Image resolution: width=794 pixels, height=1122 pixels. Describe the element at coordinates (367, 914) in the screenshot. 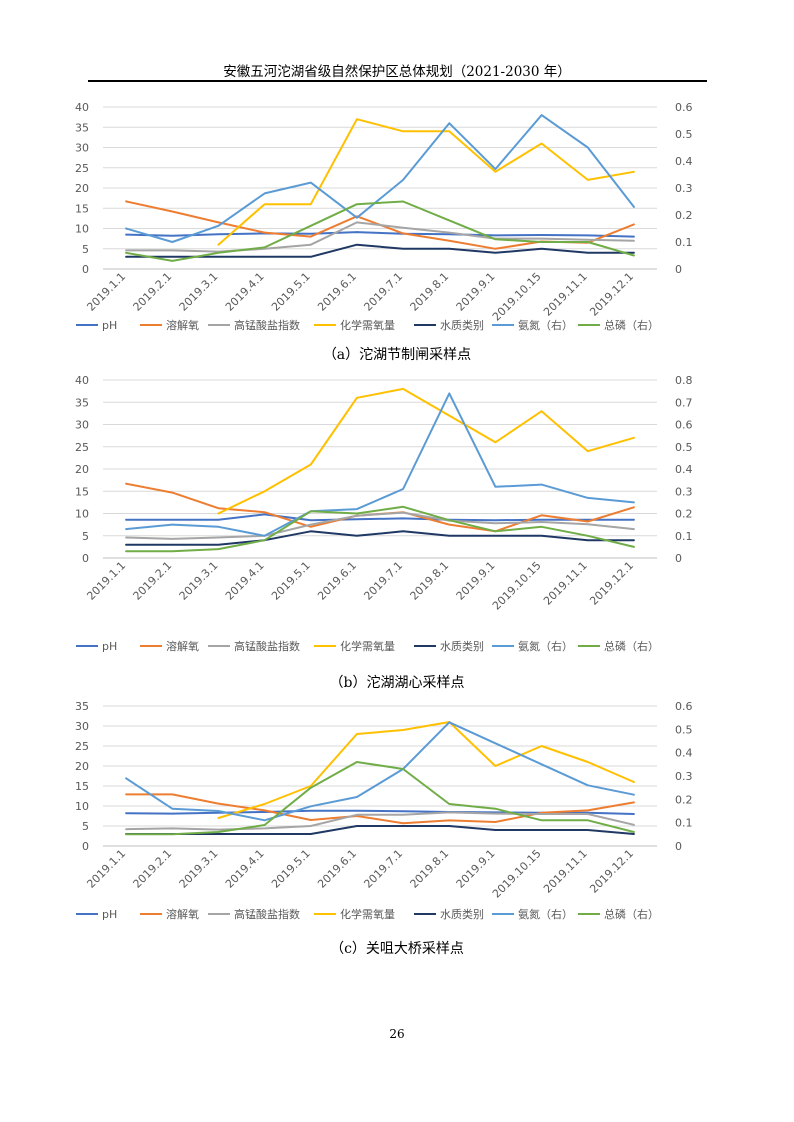

I see `legend-label: 化学需氧量` at that location.